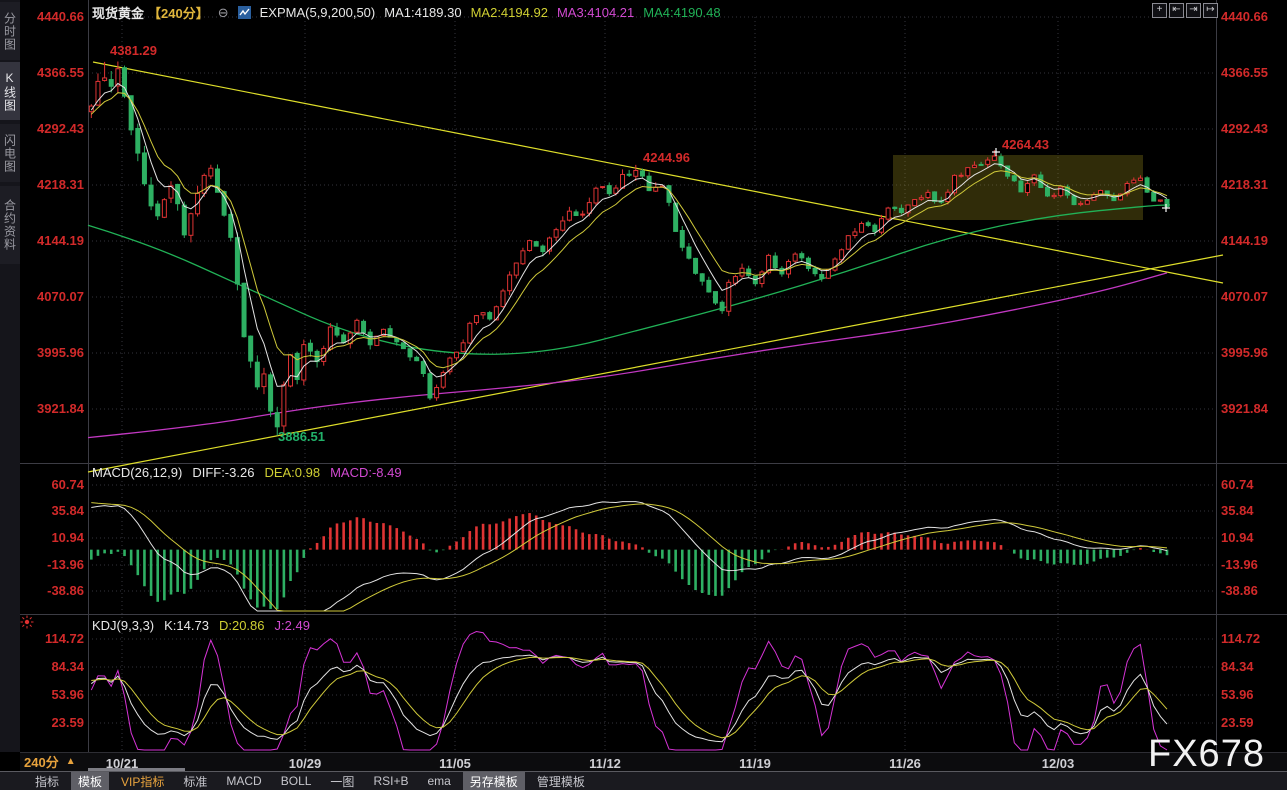 The width and height of the screenshot is (1287, 790). I want to click on h-scrollbar-thumb, so click(136, 769).